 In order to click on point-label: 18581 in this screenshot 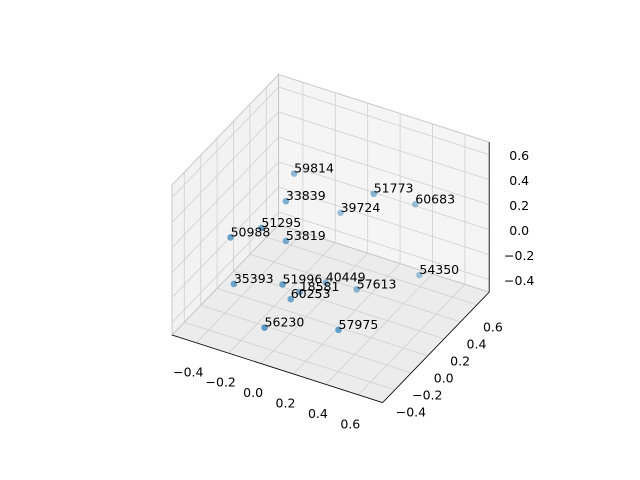, I will do `click(320, 286)`.